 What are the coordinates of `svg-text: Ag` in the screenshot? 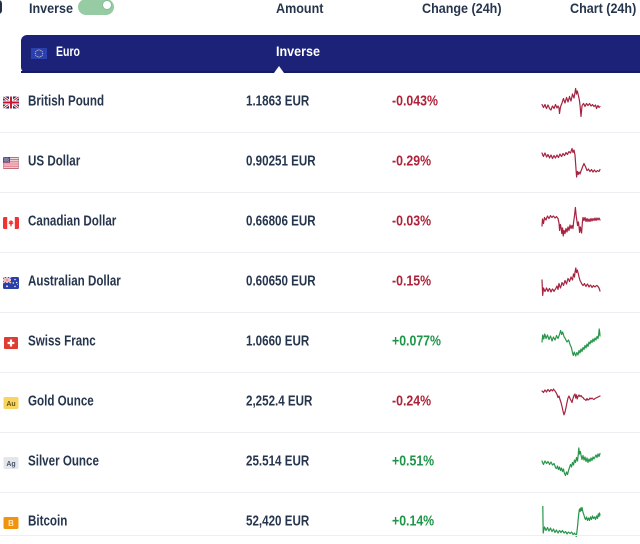 It's located at (10, 464).